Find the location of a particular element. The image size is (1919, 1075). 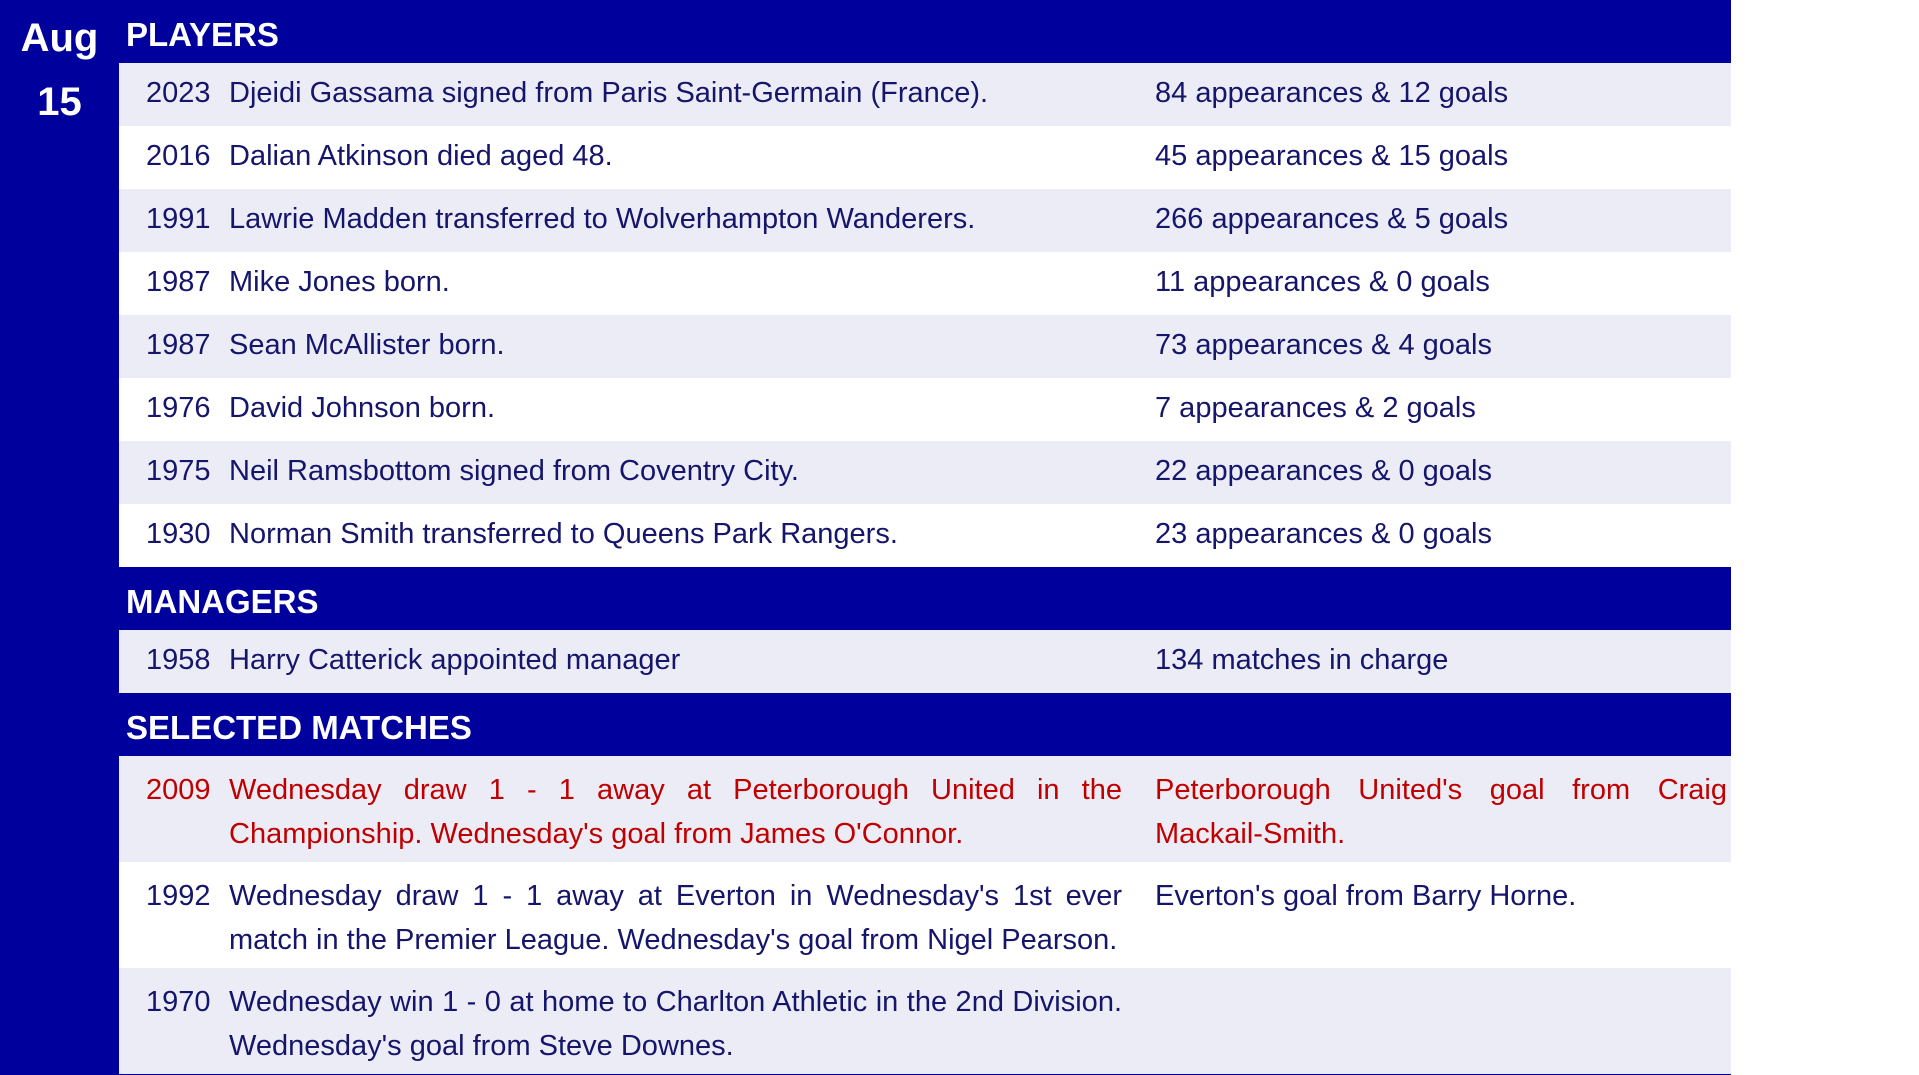

event-stats: 73 appearances & 4 goals is located at coordinates (1323, 345).